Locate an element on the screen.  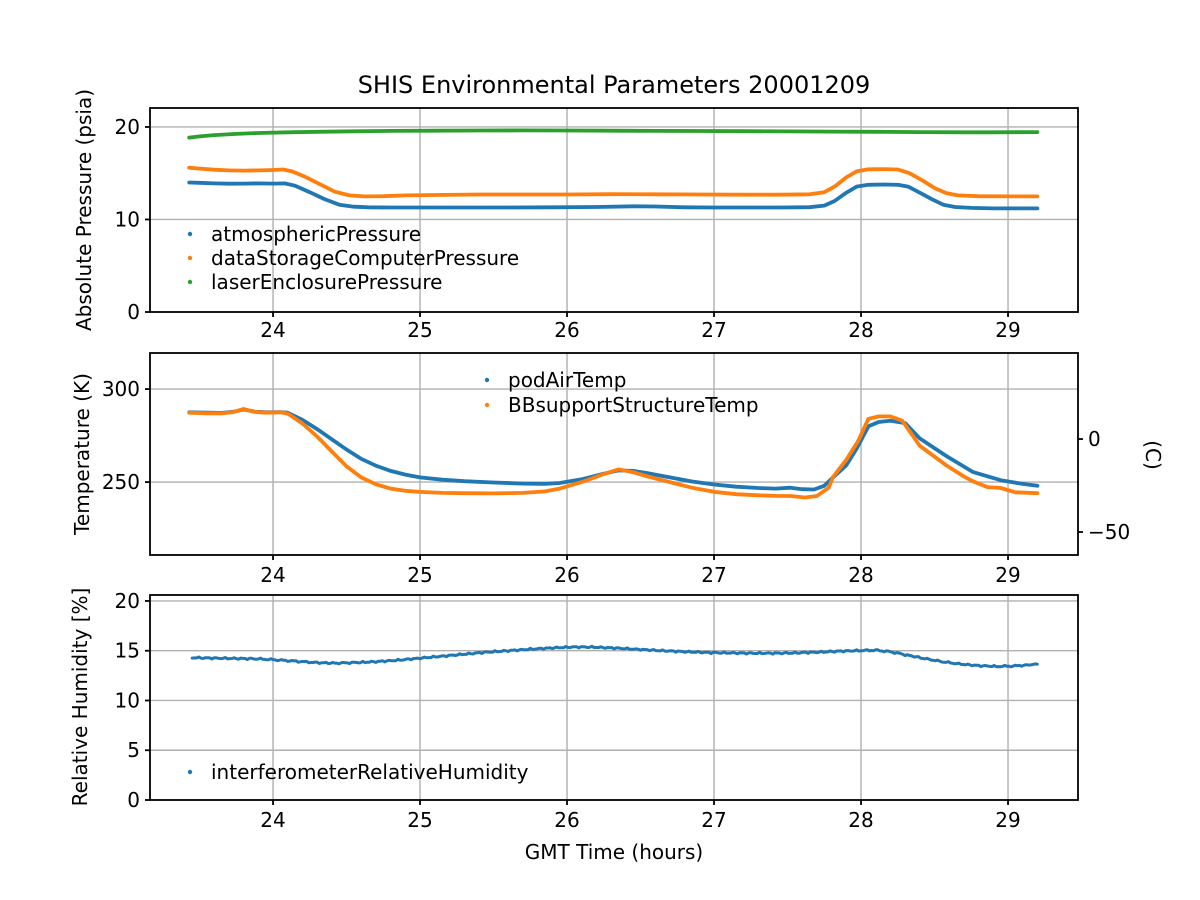
legend-entry: BBsupportStructureTemp is located at coordinates (621, 405).